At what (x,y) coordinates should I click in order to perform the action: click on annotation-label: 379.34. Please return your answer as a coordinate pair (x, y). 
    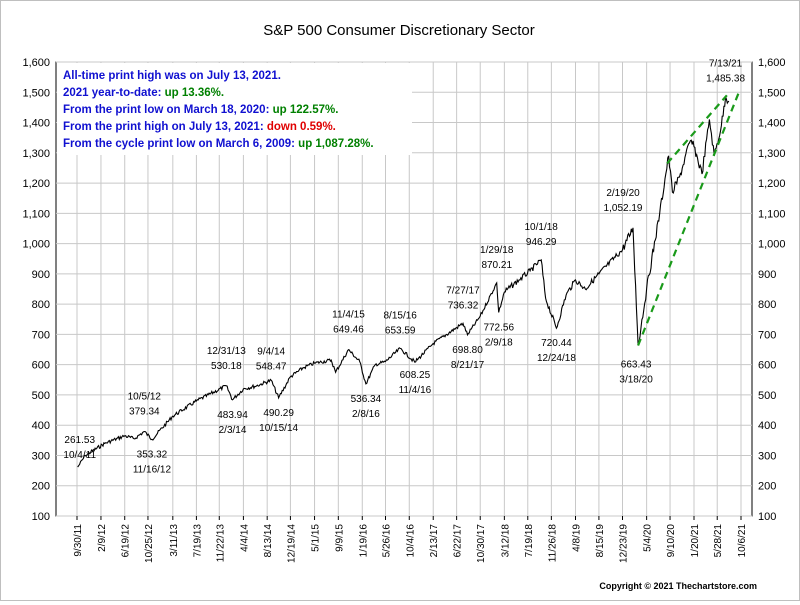
    Looking at the image, I should click on (144, 411).